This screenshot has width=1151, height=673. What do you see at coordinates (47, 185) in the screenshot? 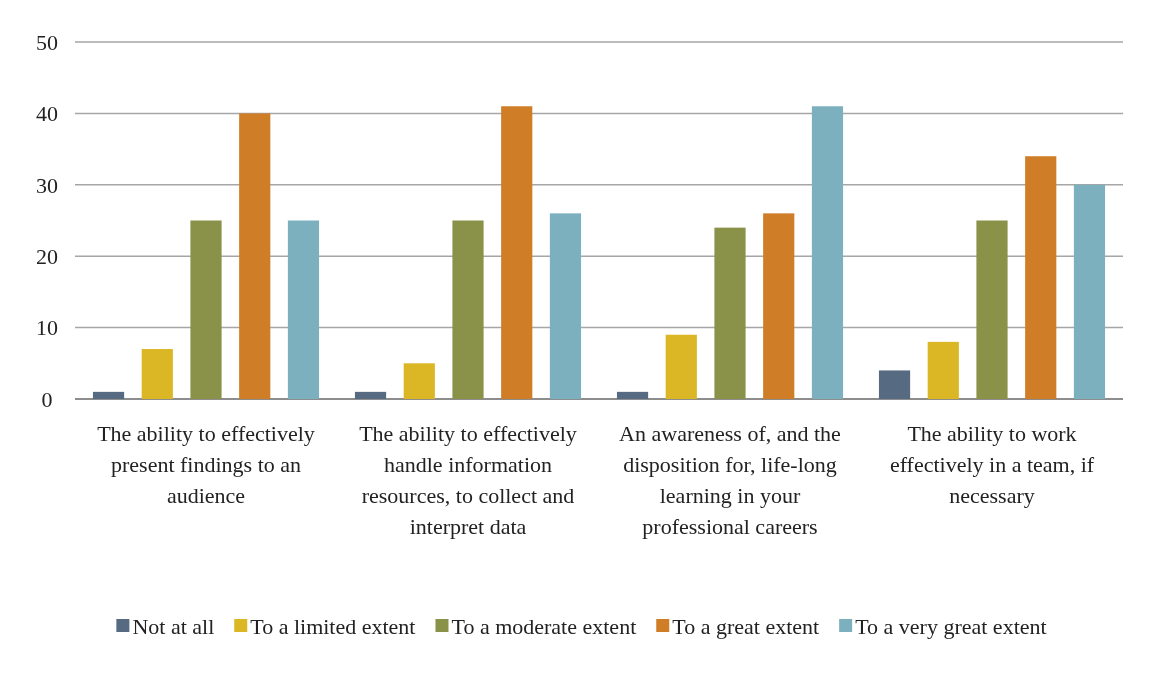
I see `y-tick-label: 30` at bounding box center [47, 185].